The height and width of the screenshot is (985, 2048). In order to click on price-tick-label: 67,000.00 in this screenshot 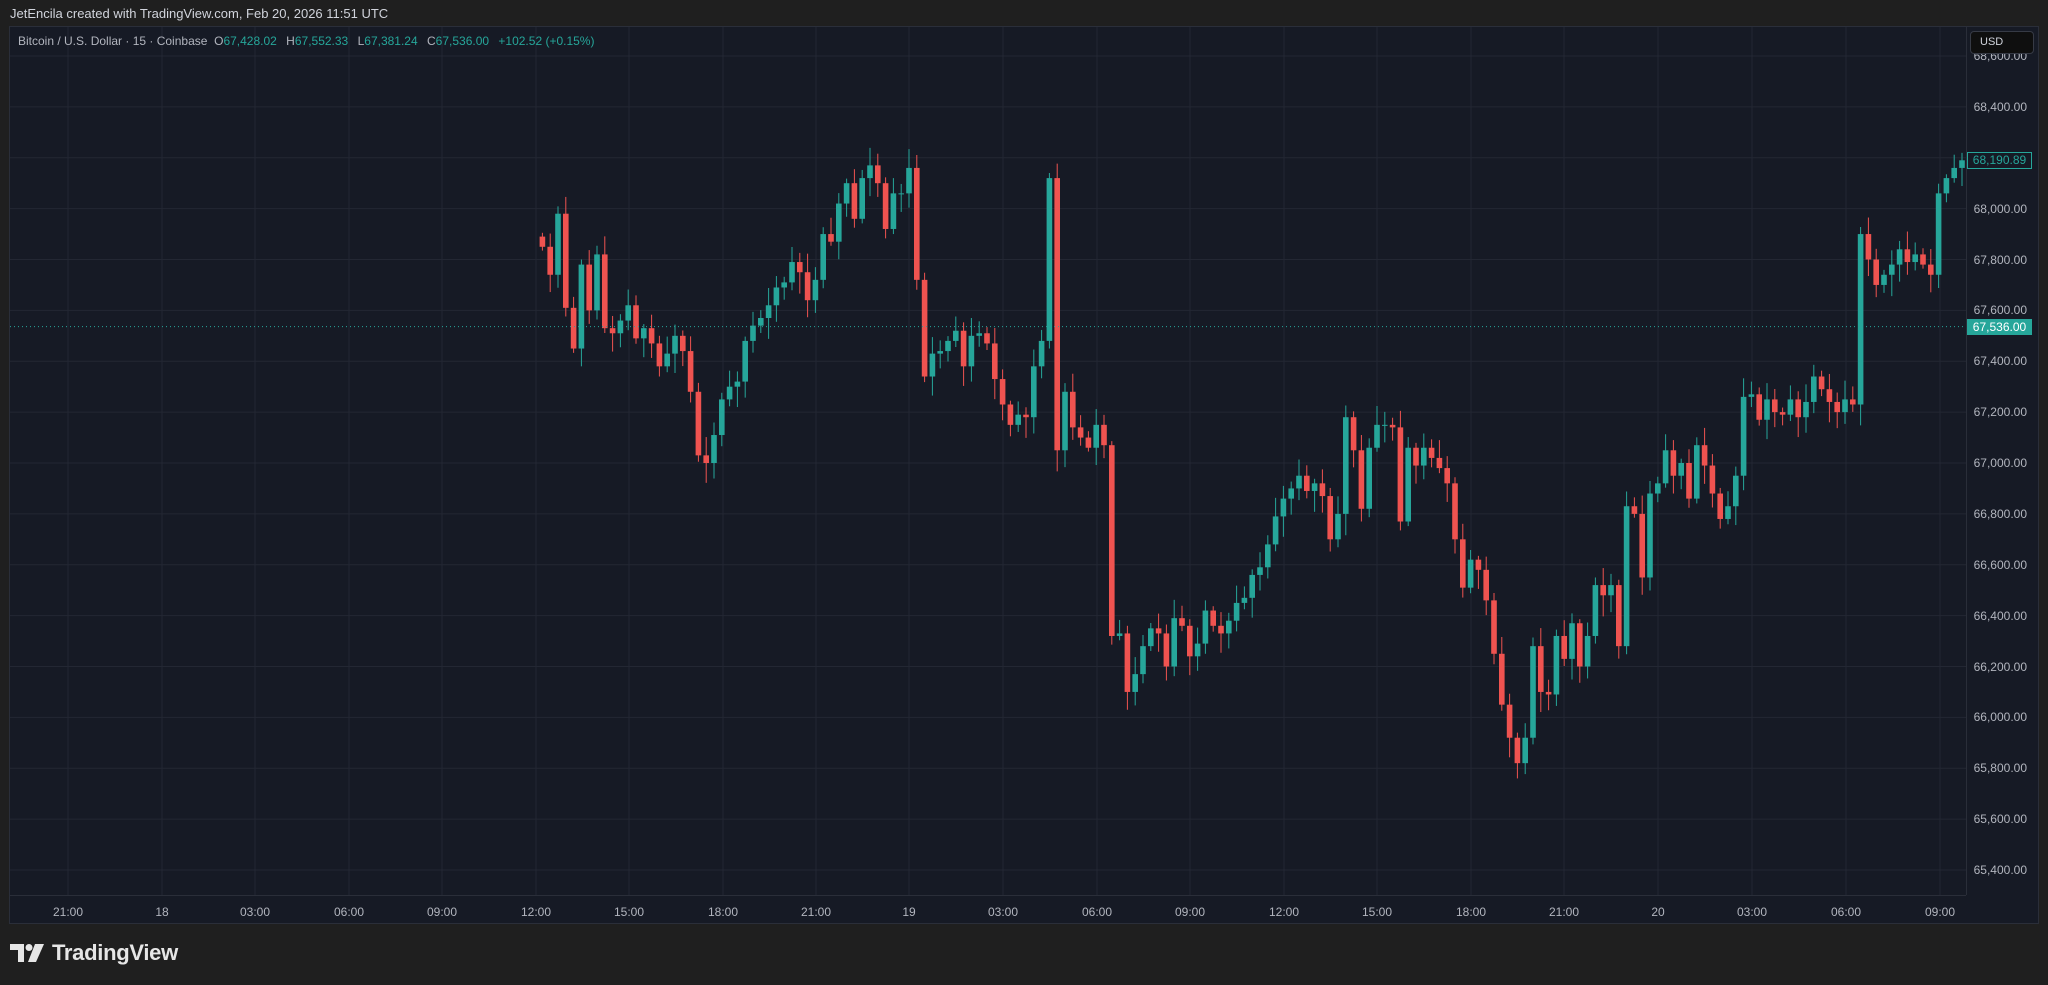, I will do `click(2000, 463)`.